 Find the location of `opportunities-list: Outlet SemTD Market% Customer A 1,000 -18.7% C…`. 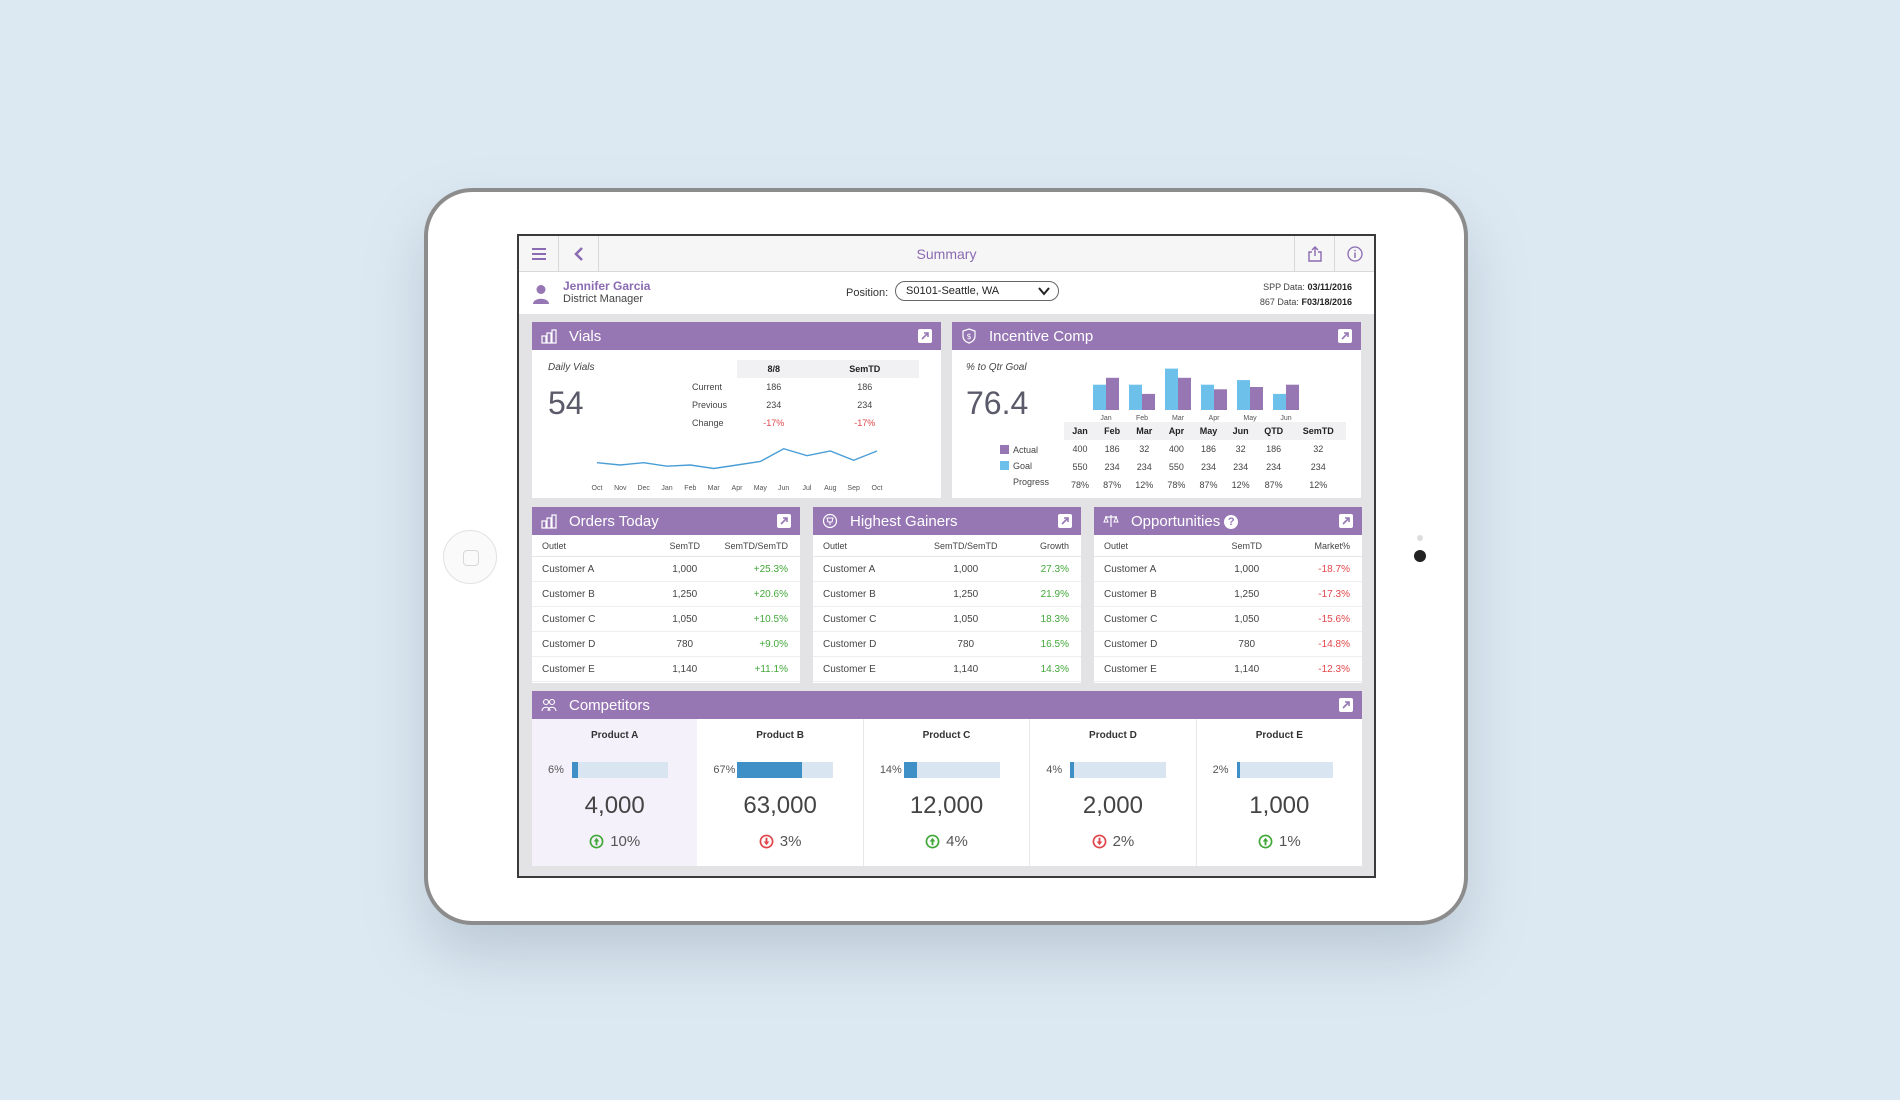

opportunities-list: Outlet SemTD Market% Customer A 1,000 -18.7% C… is located at coordinates (1228, 608).